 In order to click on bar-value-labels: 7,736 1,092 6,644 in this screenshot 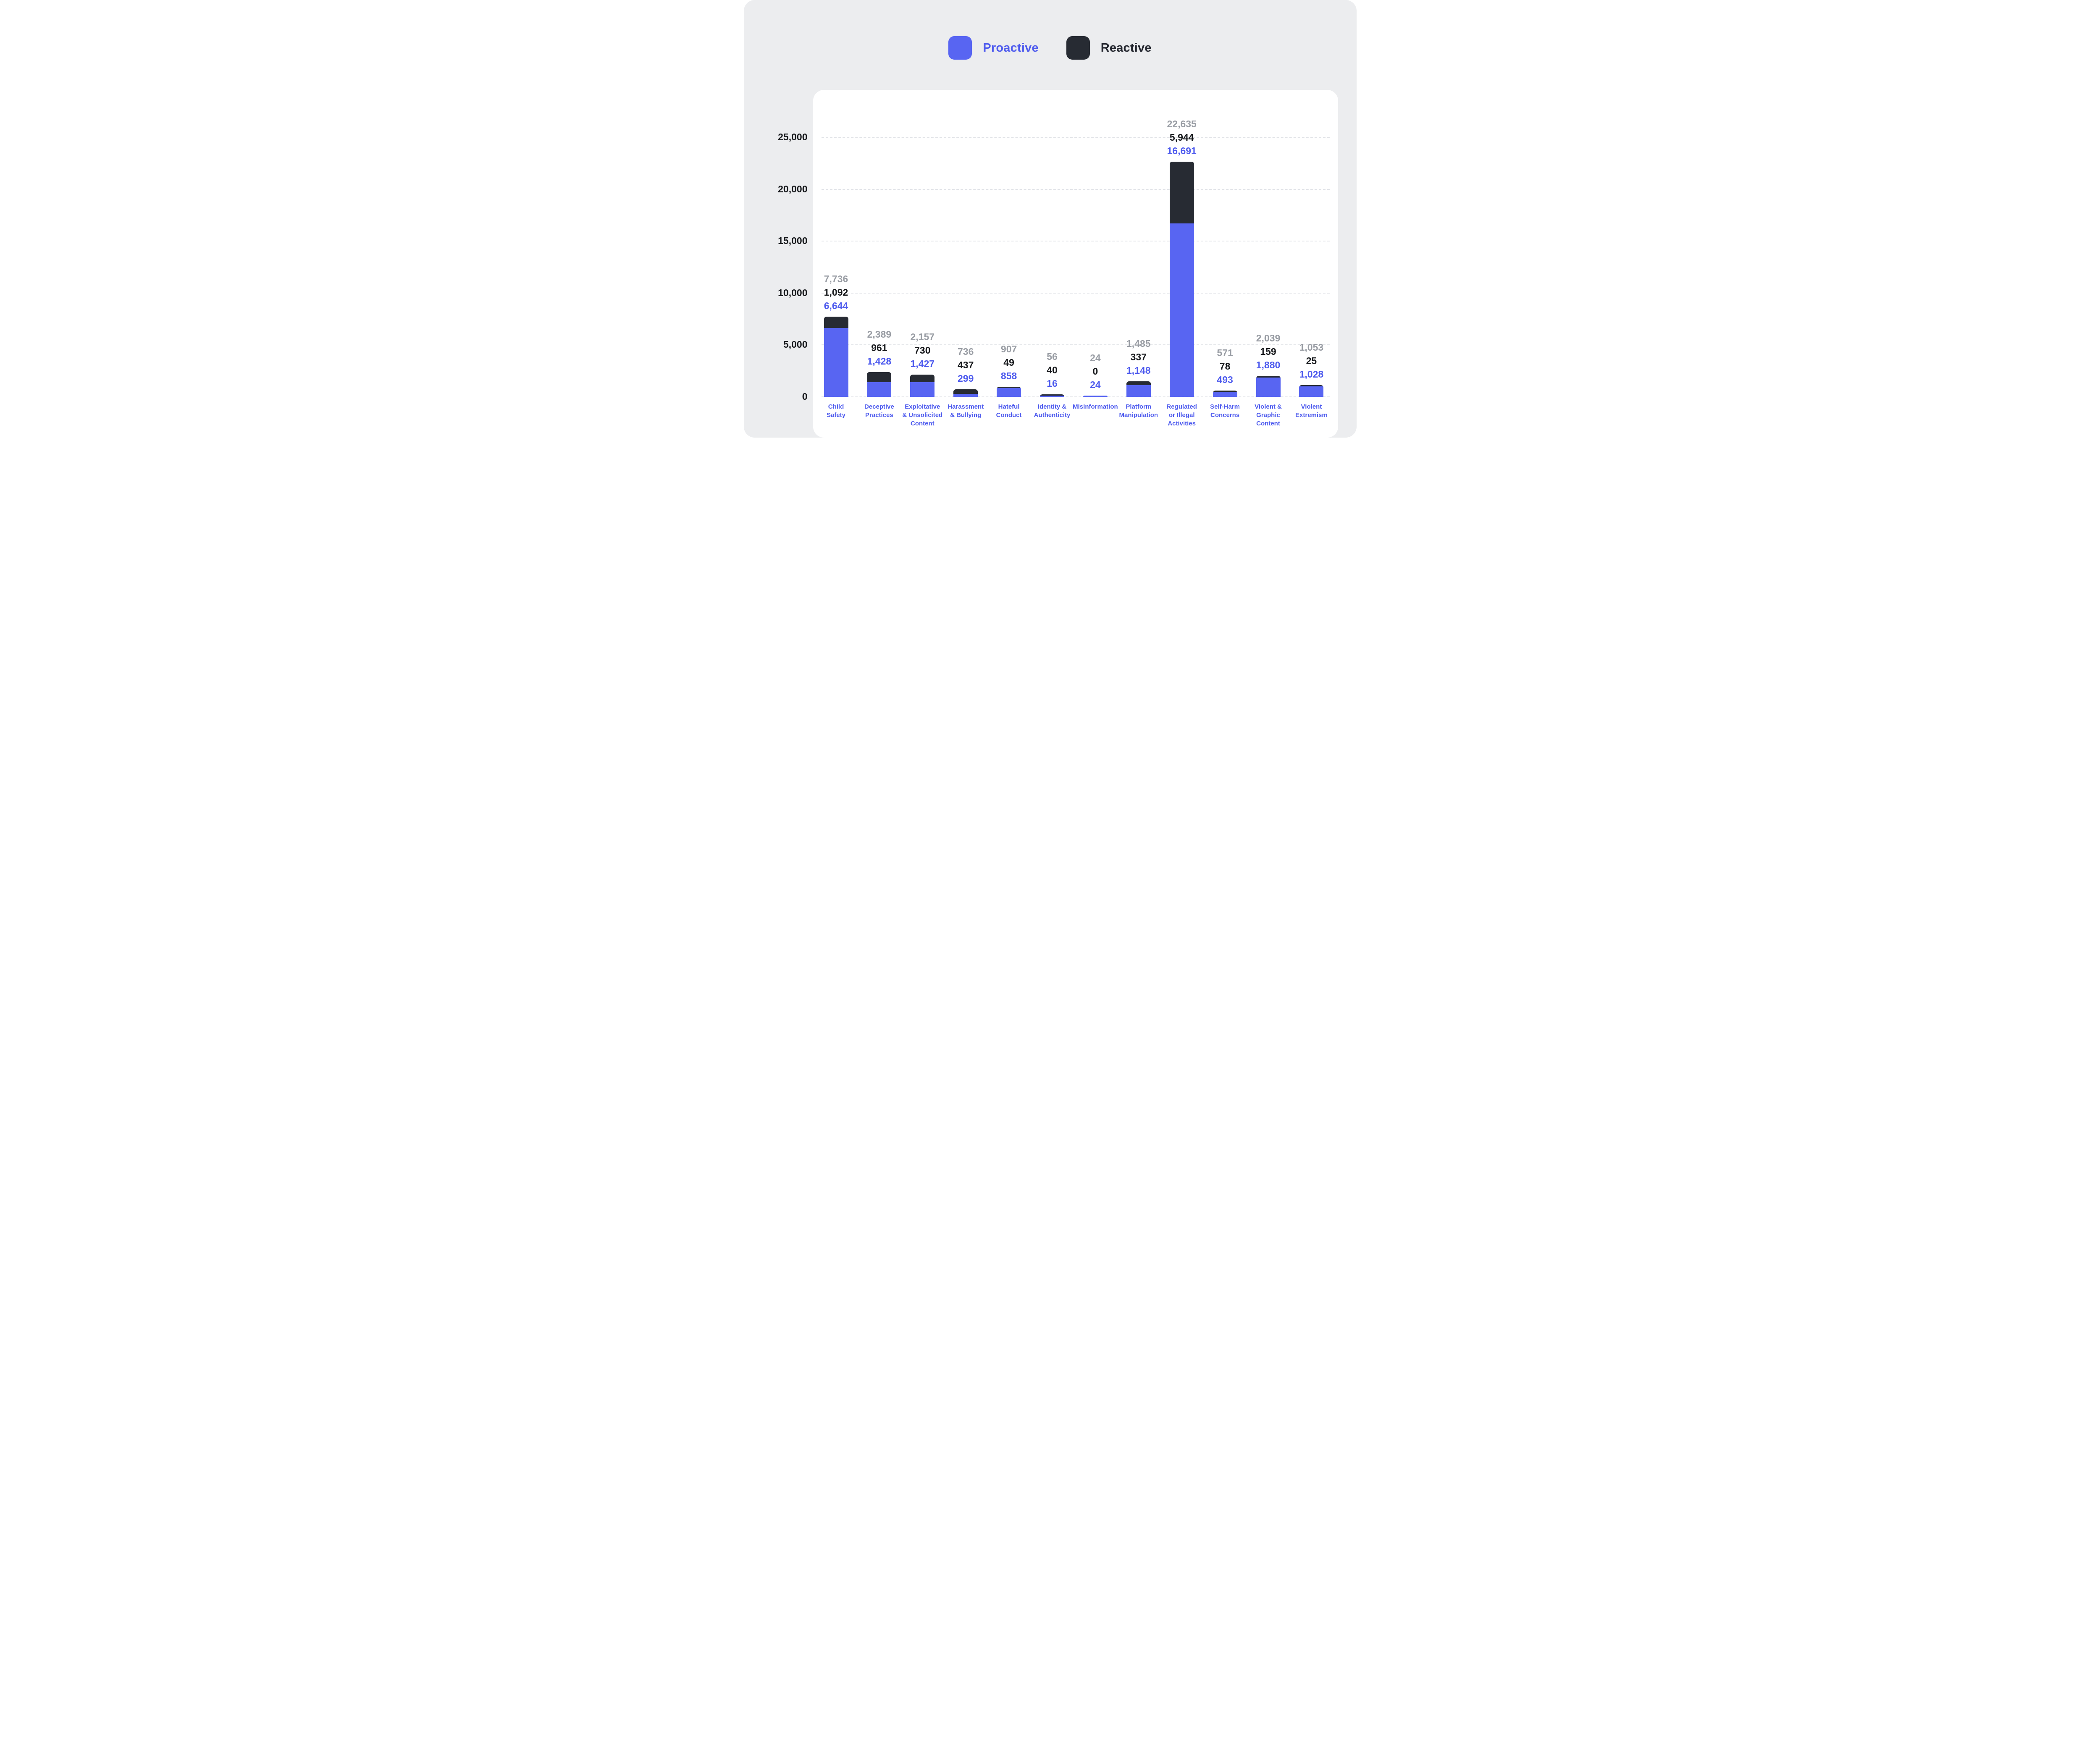, I will do `click(836, 292)`.